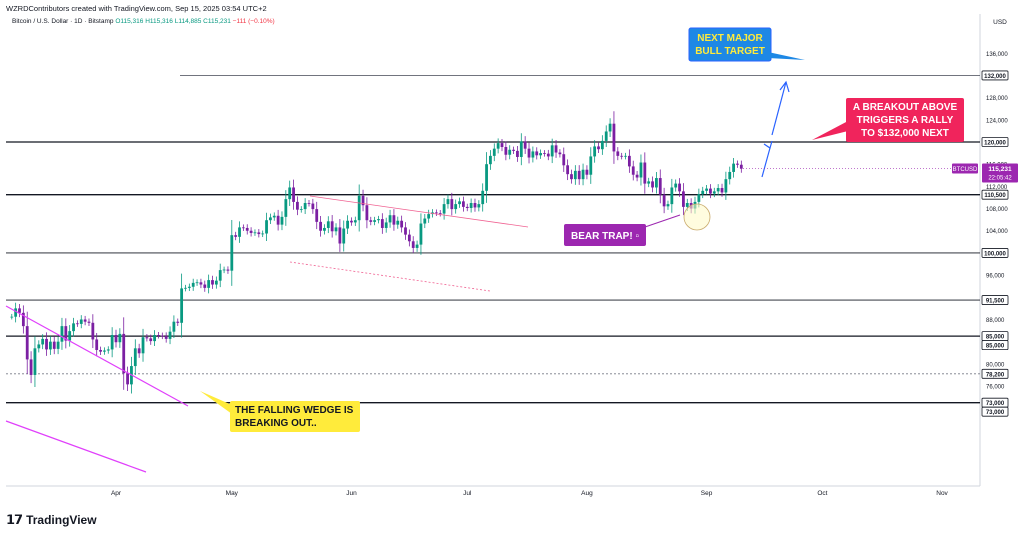 This screenshot has height=534, width=1024. Describe the element at coordinates (786, 56) in the screenshot. I see `target-box-pointer` at that location.